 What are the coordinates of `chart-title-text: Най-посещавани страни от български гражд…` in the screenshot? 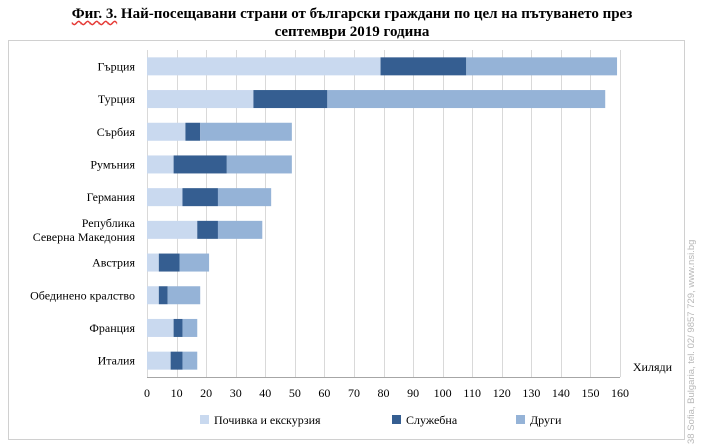 It's located at (375, 14).